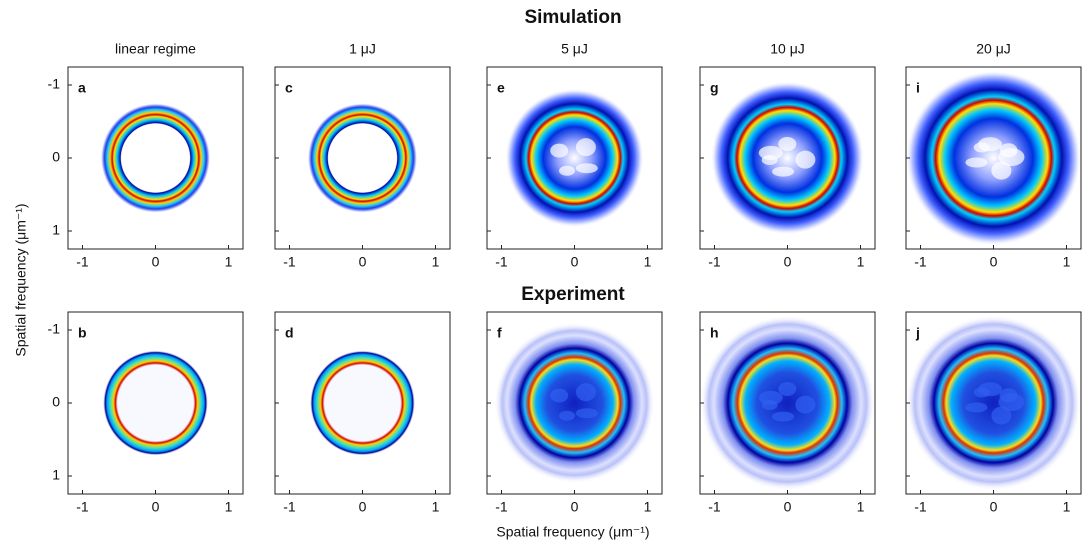  I want to click on column-header: 5 μJ, so click(574, 49).